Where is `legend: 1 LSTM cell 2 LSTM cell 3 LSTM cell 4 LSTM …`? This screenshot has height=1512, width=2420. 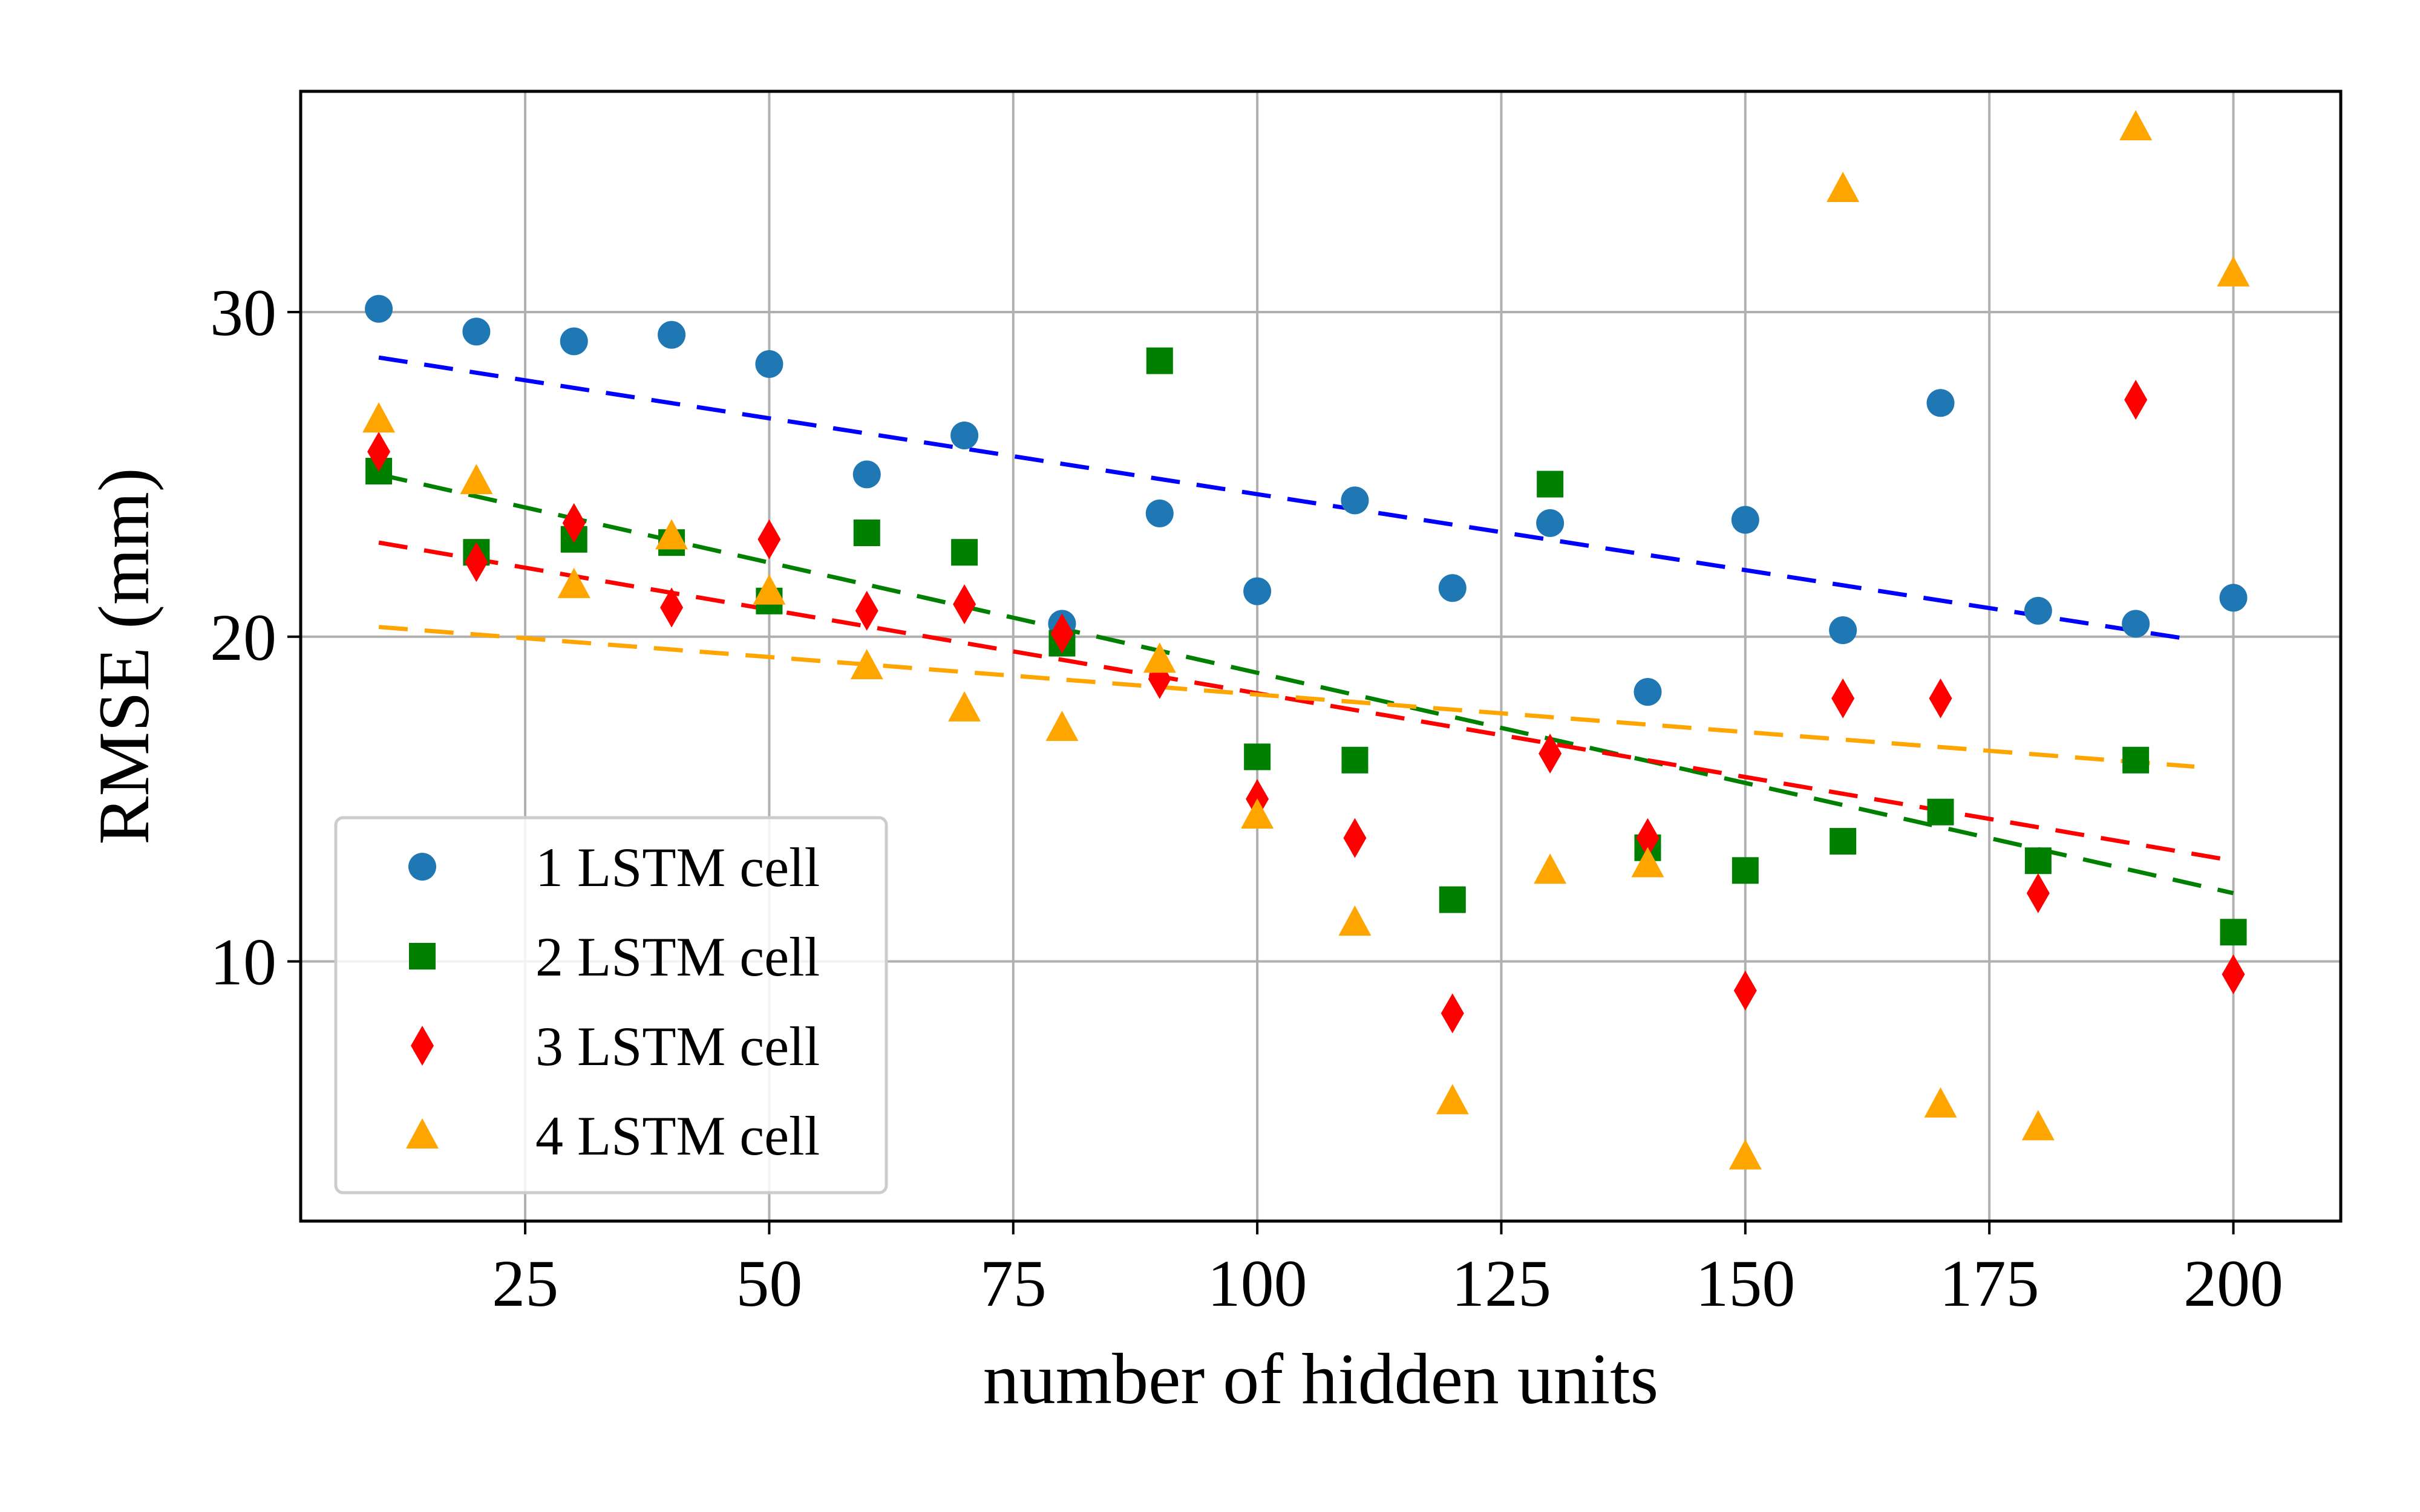 legend: 1 LSTM cell 2 LSTM cell 3 LSTM cell 4 LSTM … is located at coordinates (611, 1005).